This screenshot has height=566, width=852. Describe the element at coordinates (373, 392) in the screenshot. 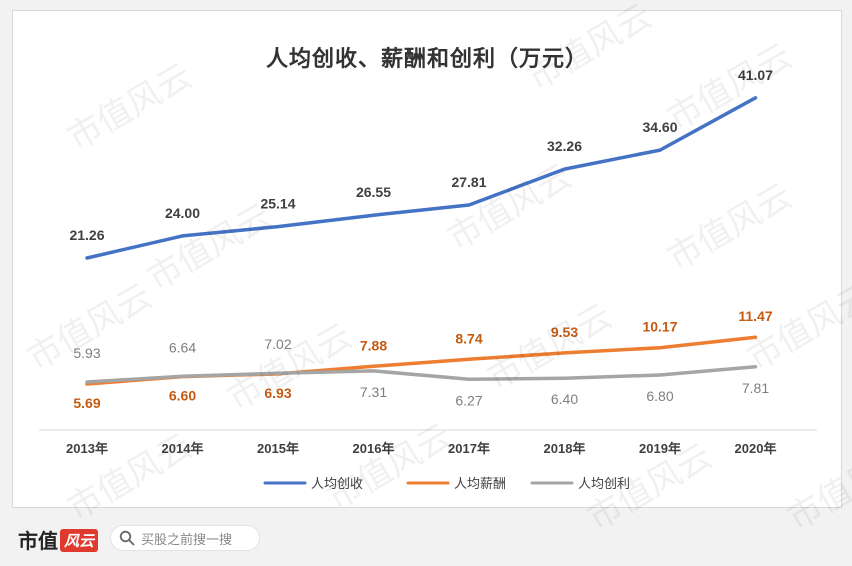

I see `data-label: 7.31` at that location.